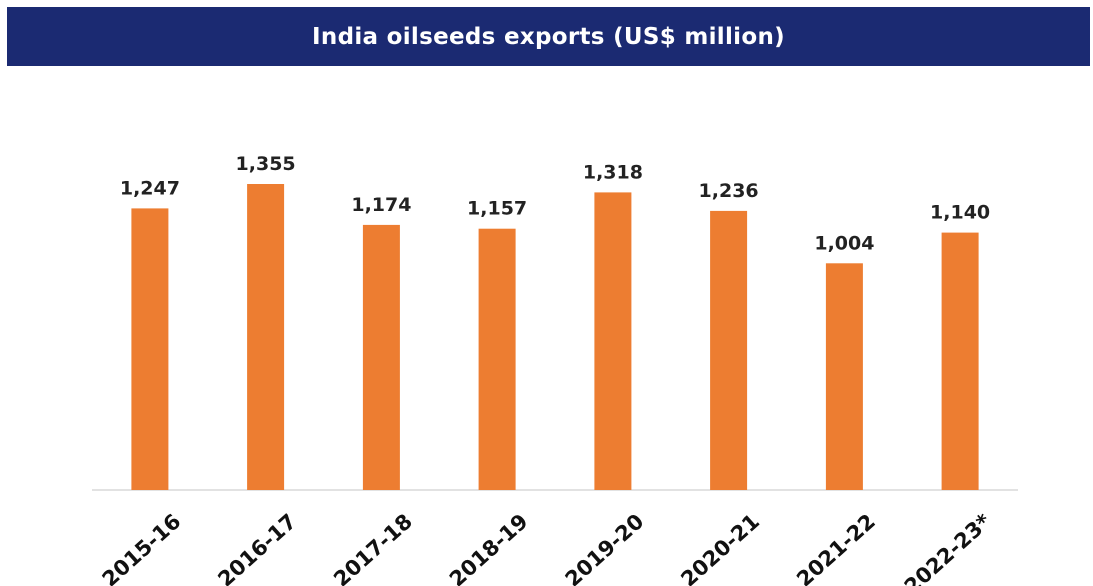 The image size is (1093, 586). What do you see at coordinates (489, 547) in the screenshot?
I see `x-tick-label-2018-19: 2018-19` at bounding box center [489, 547].